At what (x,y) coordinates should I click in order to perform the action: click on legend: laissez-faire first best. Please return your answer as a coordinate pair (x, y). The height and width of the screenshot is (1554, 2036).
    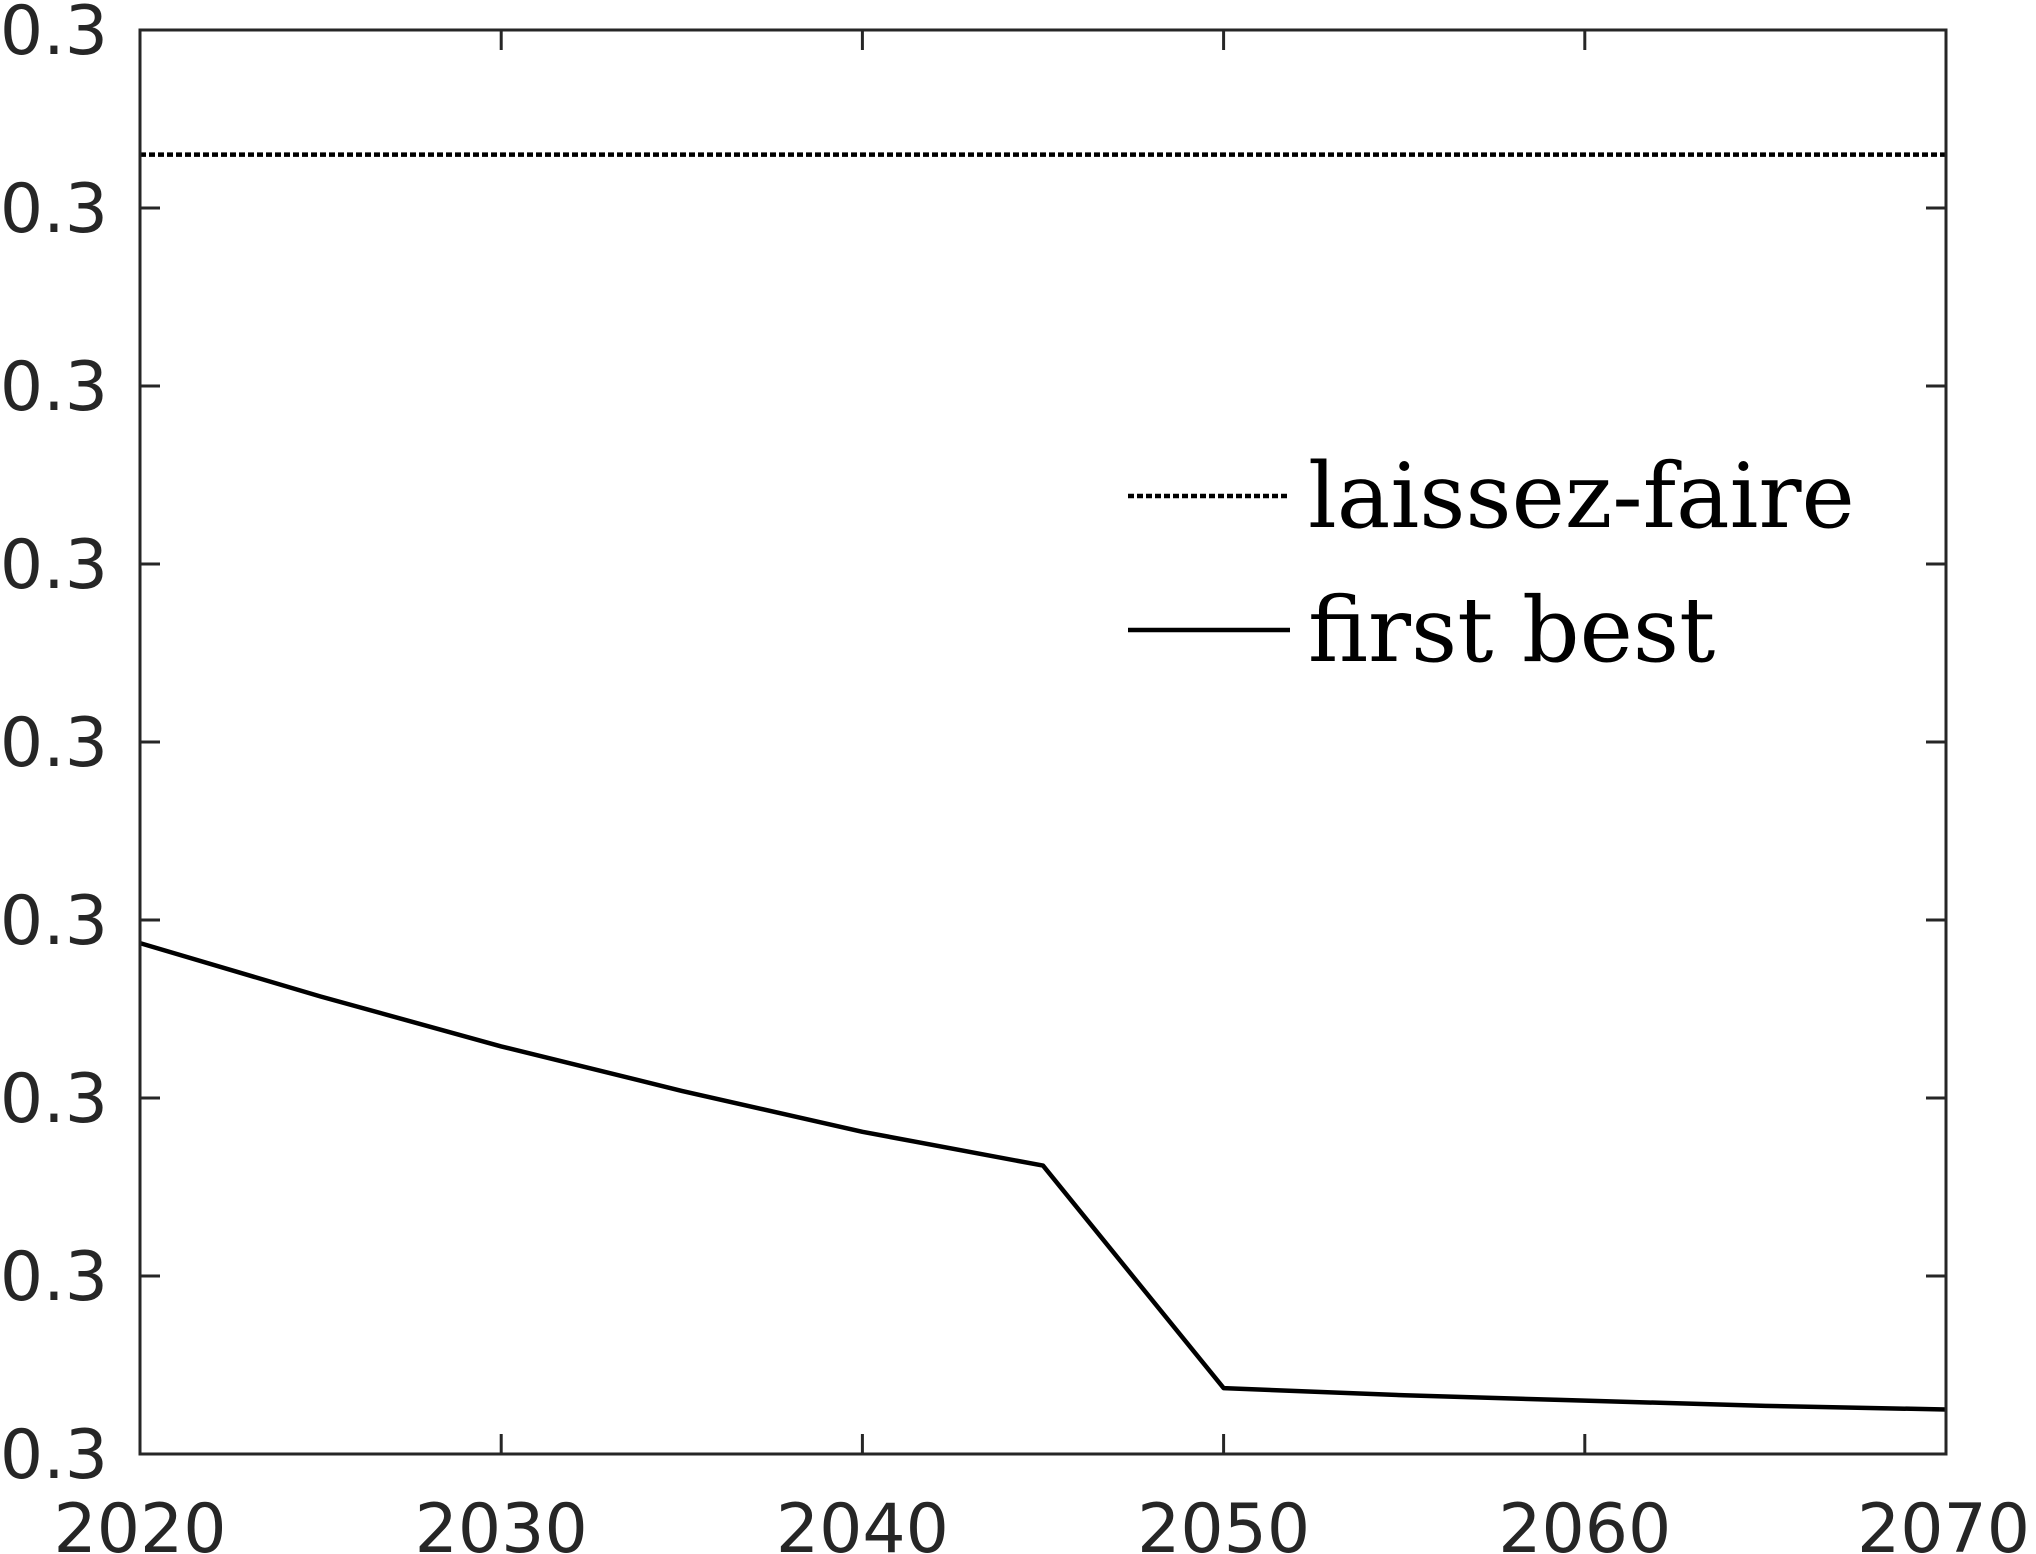
    Looking at the image, I should click on (1491, 563).